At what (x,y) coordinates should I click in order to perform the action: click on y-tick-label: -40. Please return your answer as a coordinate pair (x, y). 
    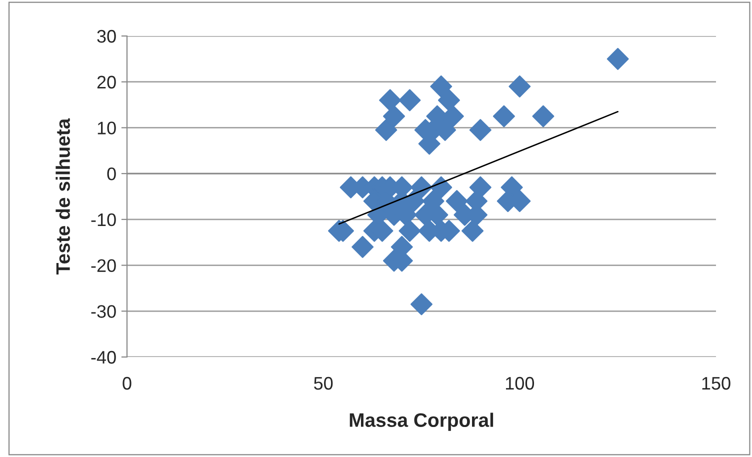
    Looking at the image, I should click on (103, 357).